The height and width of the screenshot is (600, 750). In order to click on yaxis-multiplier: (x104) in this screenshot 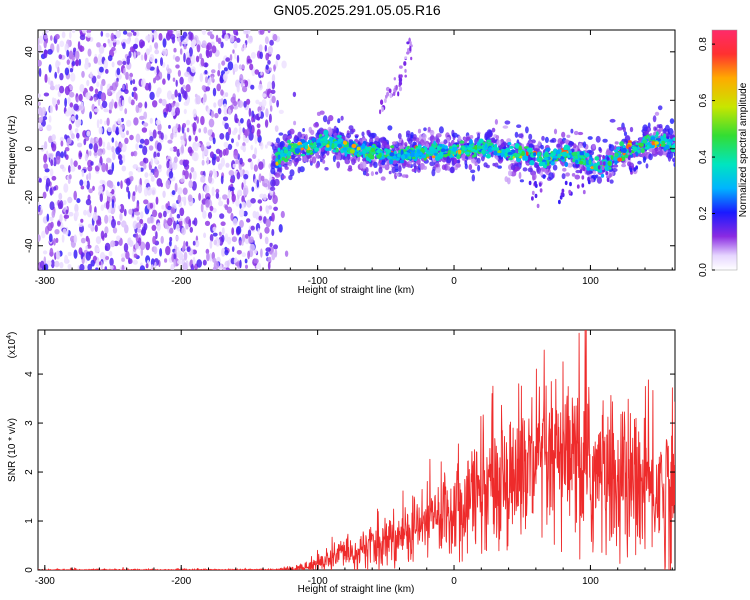, I will do `click(12, 345)`.